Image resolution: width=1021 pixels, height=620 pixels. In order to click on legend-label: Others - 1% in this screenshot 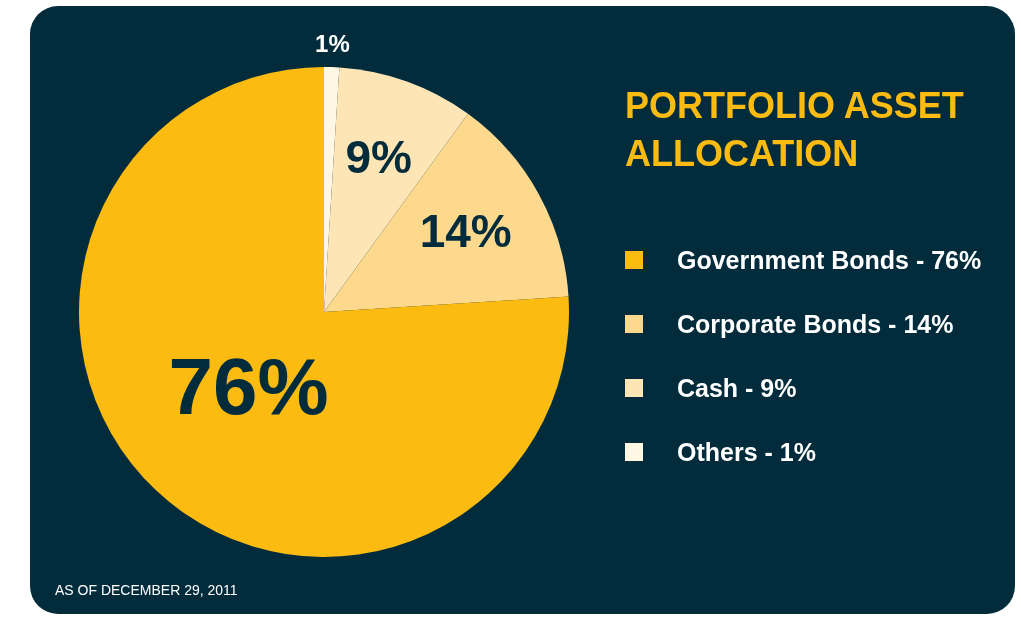, I will do `click(746, 452)`.